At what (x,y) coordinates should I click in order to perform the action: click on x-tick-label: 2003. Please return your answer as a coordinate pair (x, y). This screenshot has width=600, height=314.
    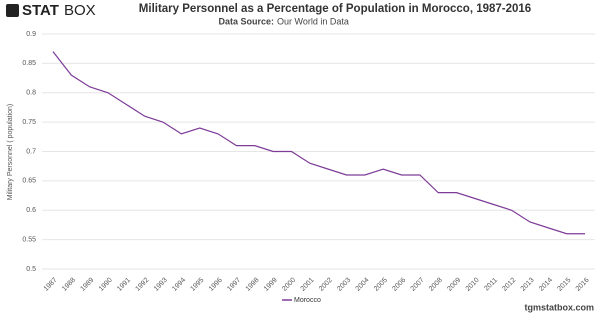
    Looking at the image, I should click on (344, 285).